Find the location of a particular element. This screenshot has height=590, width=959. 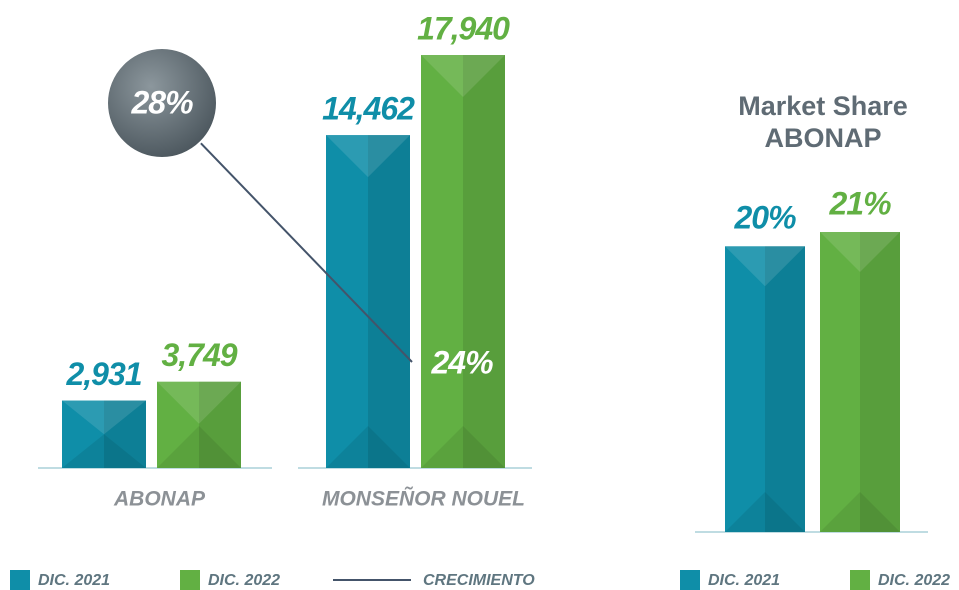

value-label: 2,931 is located at coordinates (103, 374).